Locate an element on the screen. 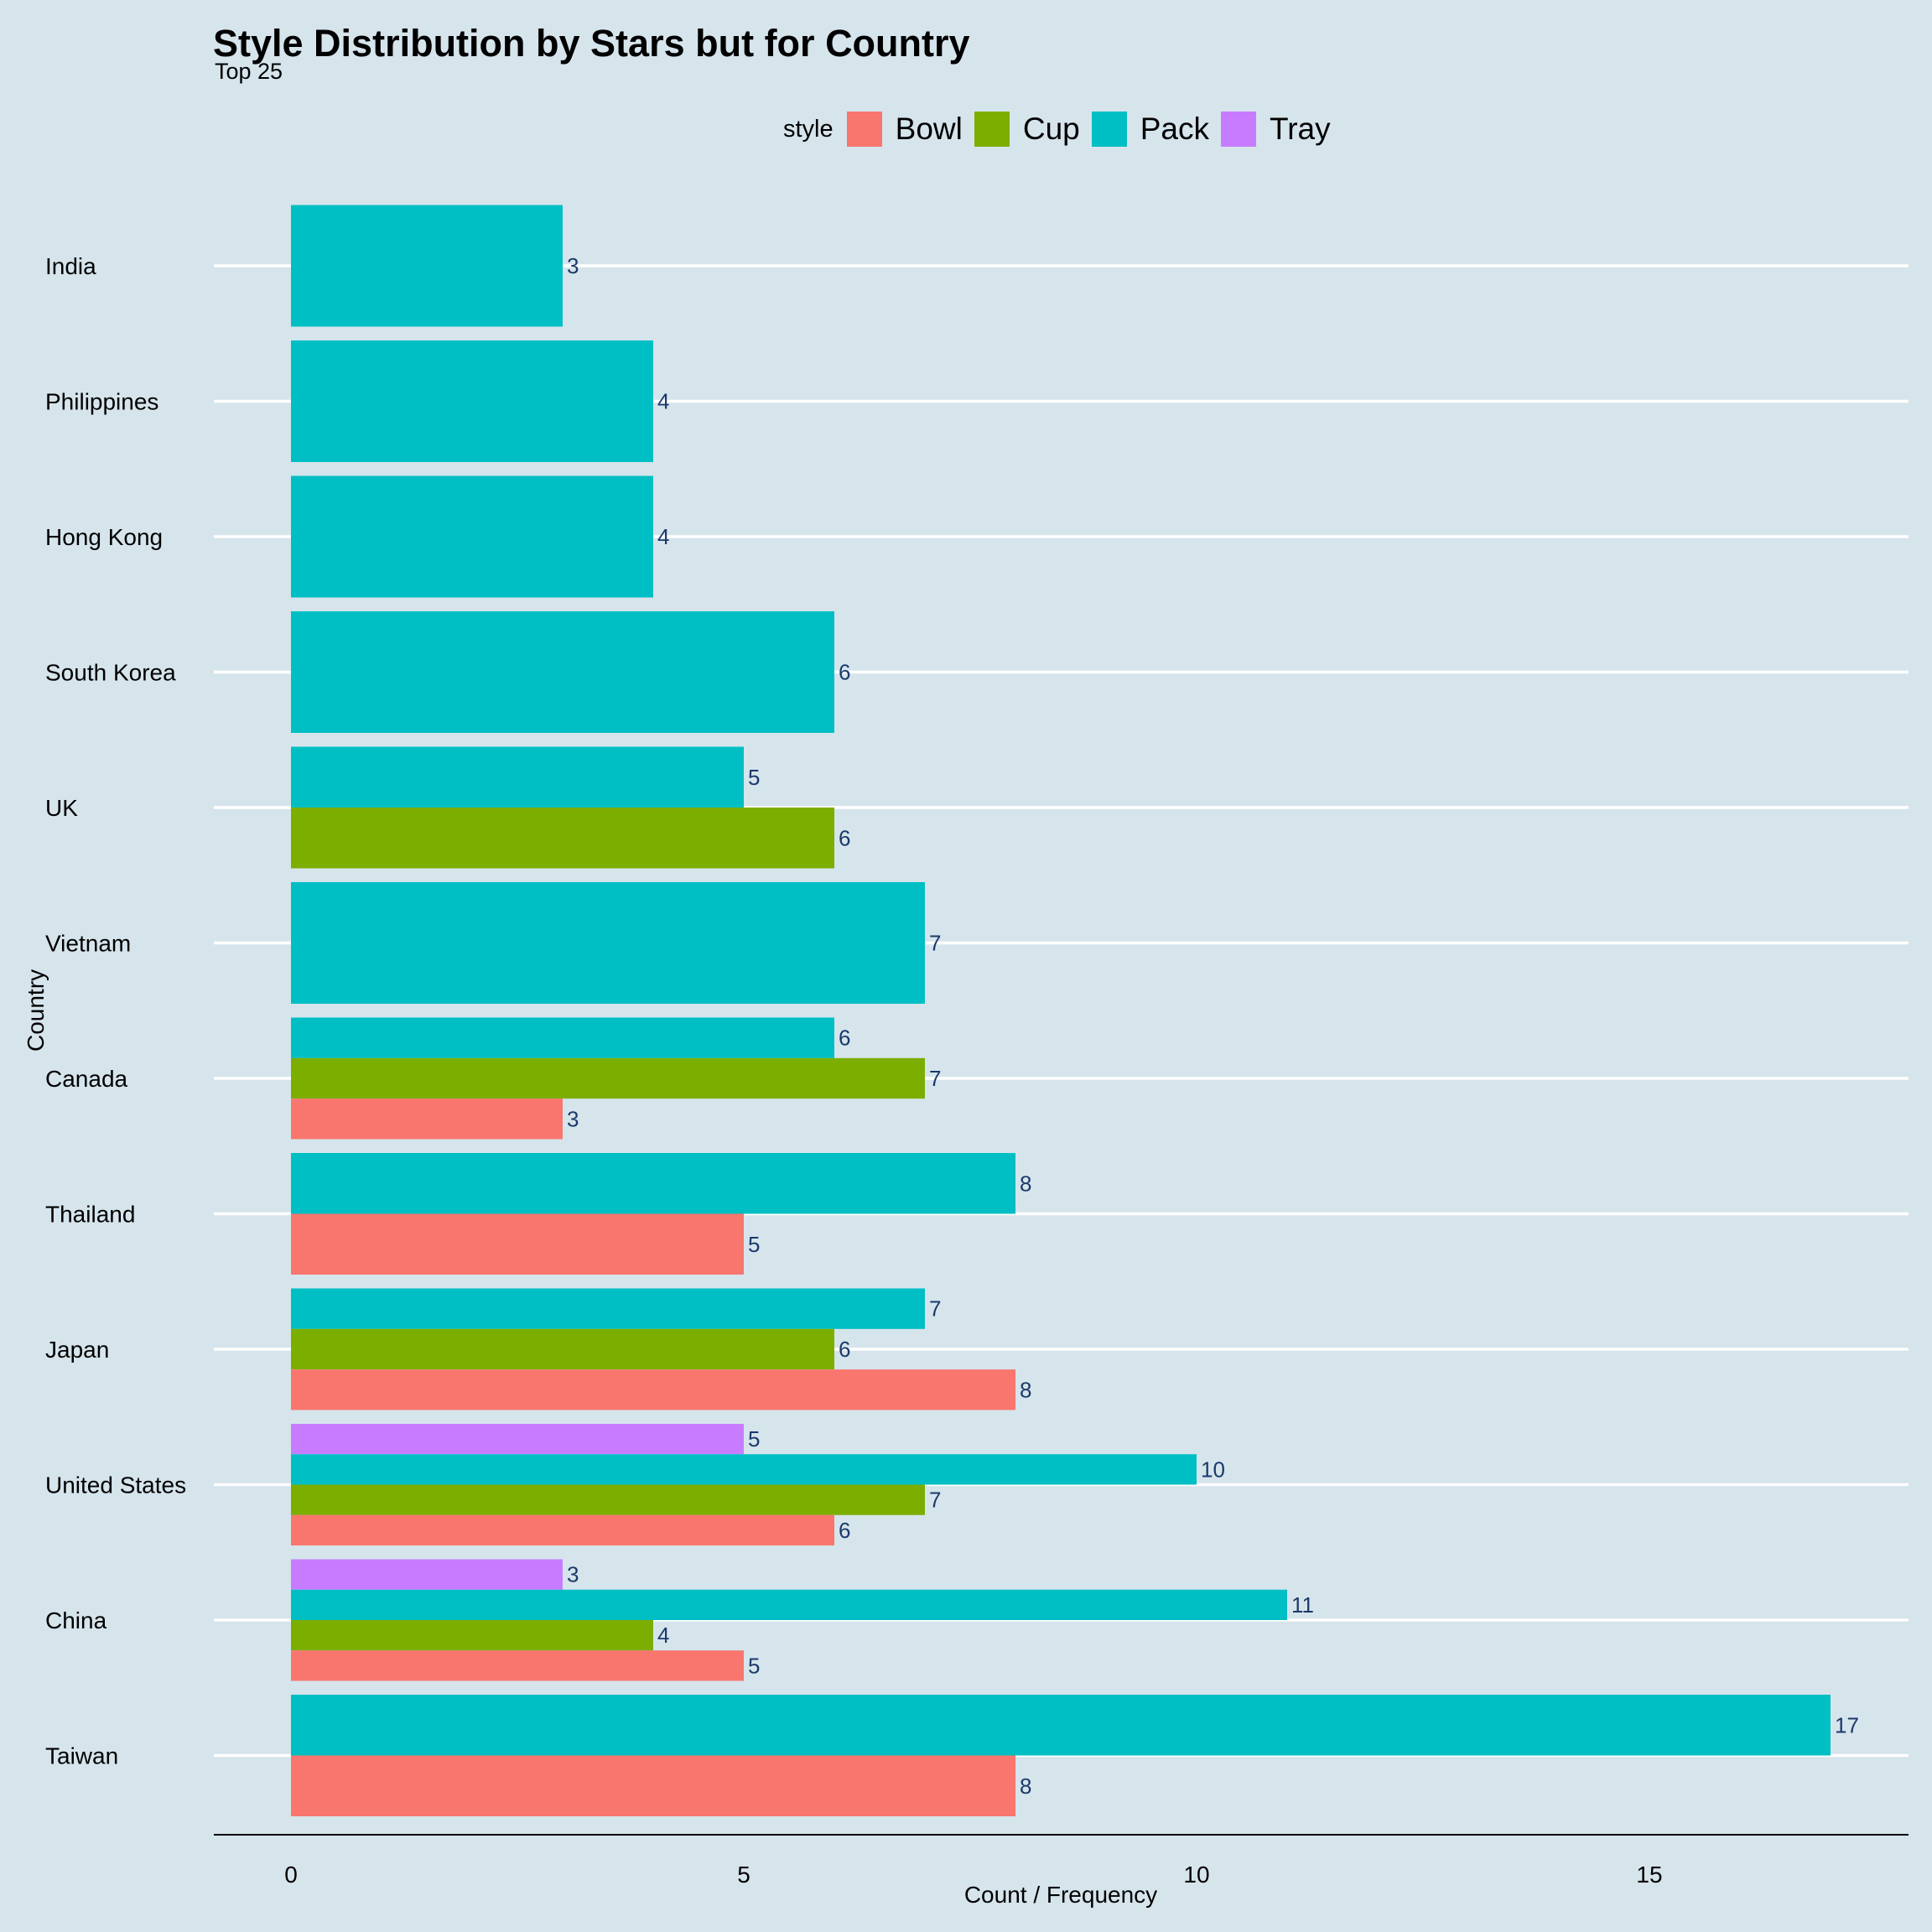 The width and height of the screenshot is (1932, 1932). y-label-china: China is located at coordinates (76, 1620).